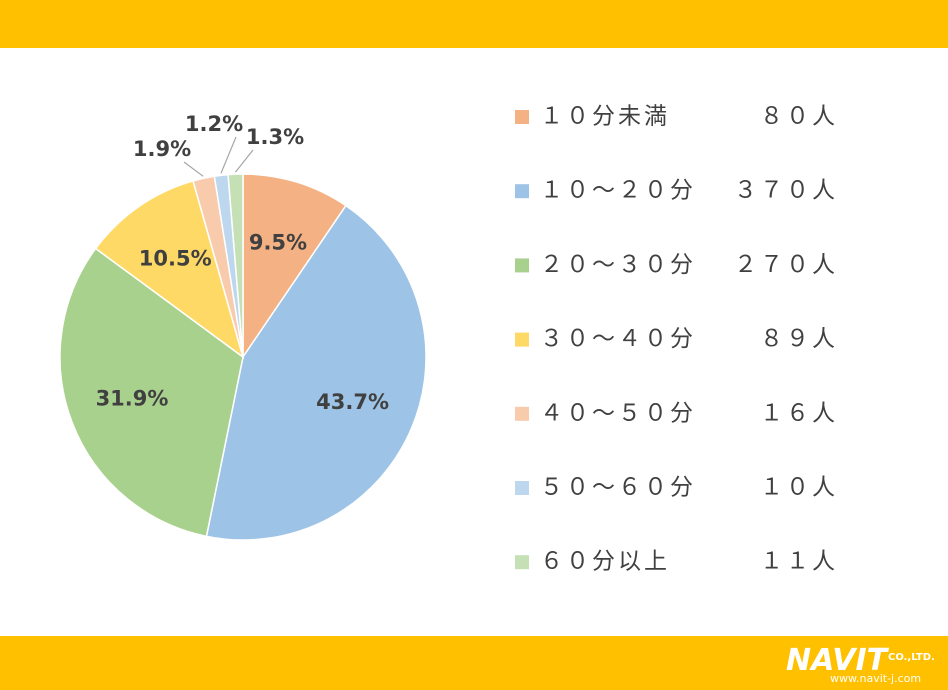 The height and width of the screenshot is (690, 948). What do you see at coordinates (162, 149) in the screenshot?
I see `data-label: 1.9%` at bounding box center [162, 149].